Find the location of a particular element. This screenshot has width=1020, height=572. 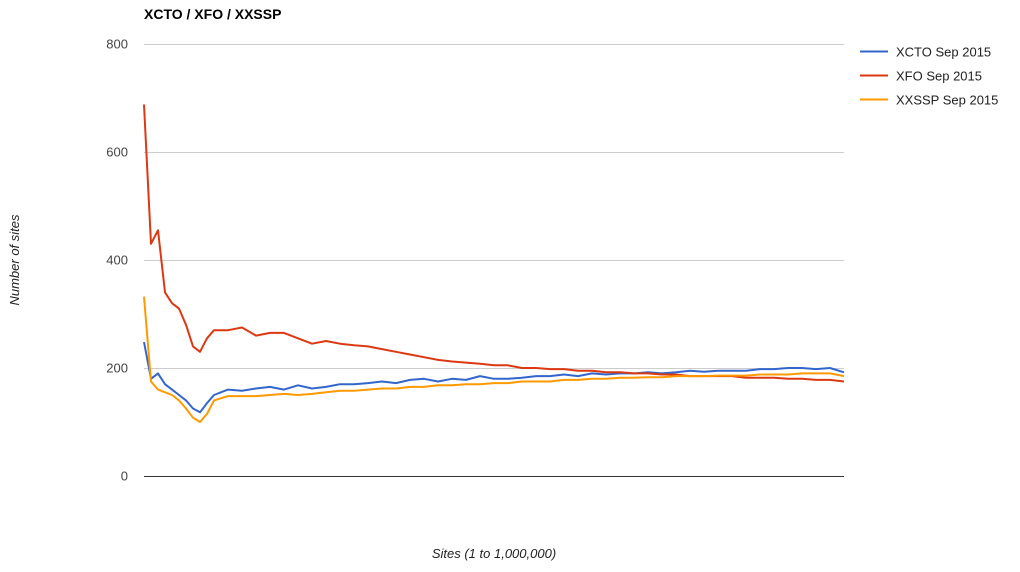

y-axis-ticks: 0 200 400 600 800 is located at coordinates (117, 260).